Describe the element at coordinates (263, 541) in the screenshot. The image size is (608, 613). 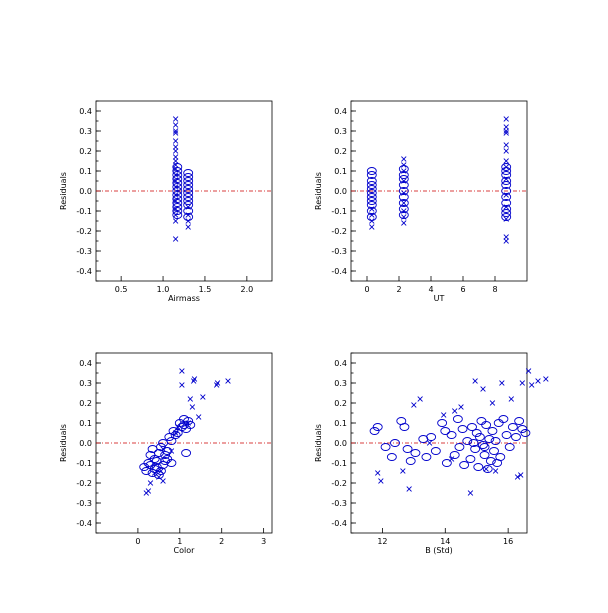
I see `x-tick-label: 3` at that location.